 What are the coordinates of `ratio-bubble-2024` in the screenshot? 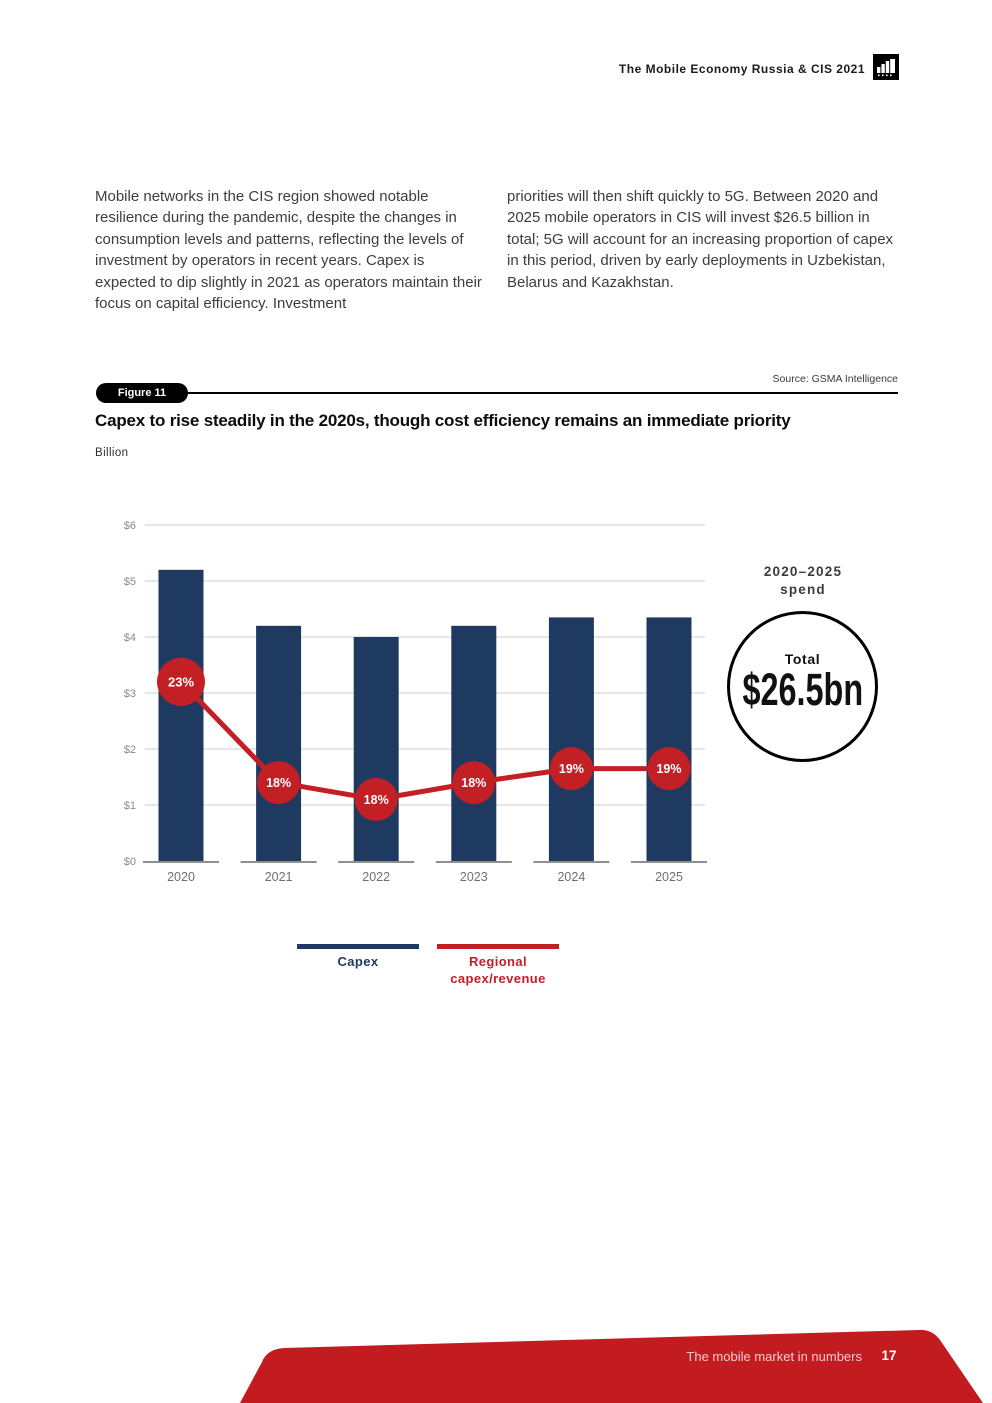 It's located at (571, 769).